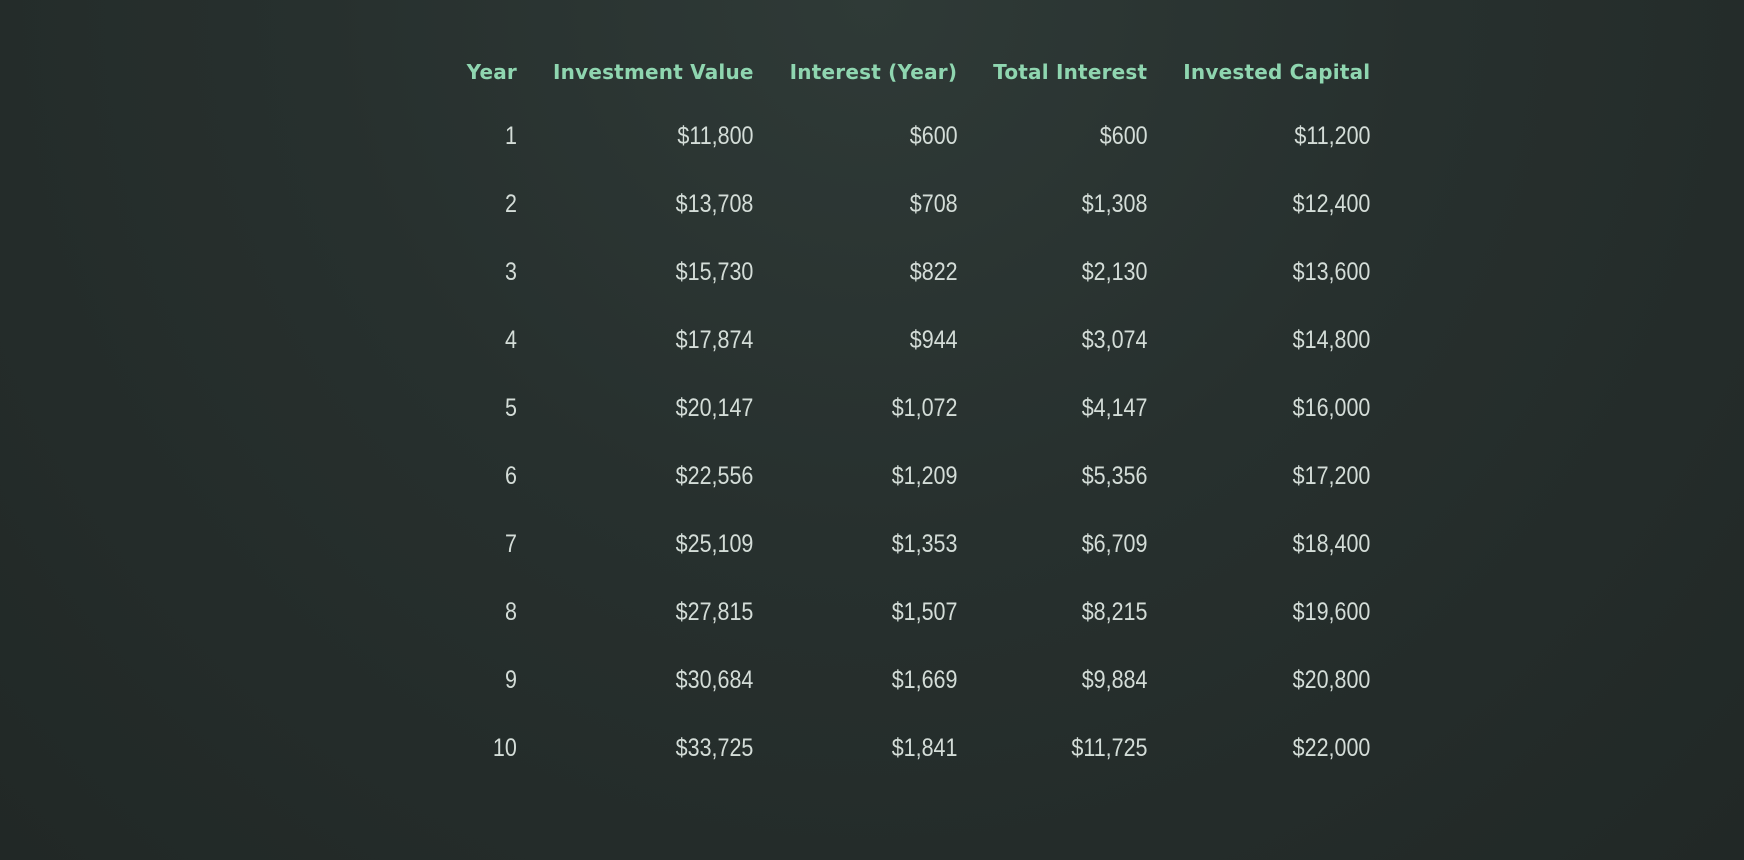 This screenshot has height=860, width=1744. I want to click on invested-capital-cell: $12,400, so click(1259, 204).